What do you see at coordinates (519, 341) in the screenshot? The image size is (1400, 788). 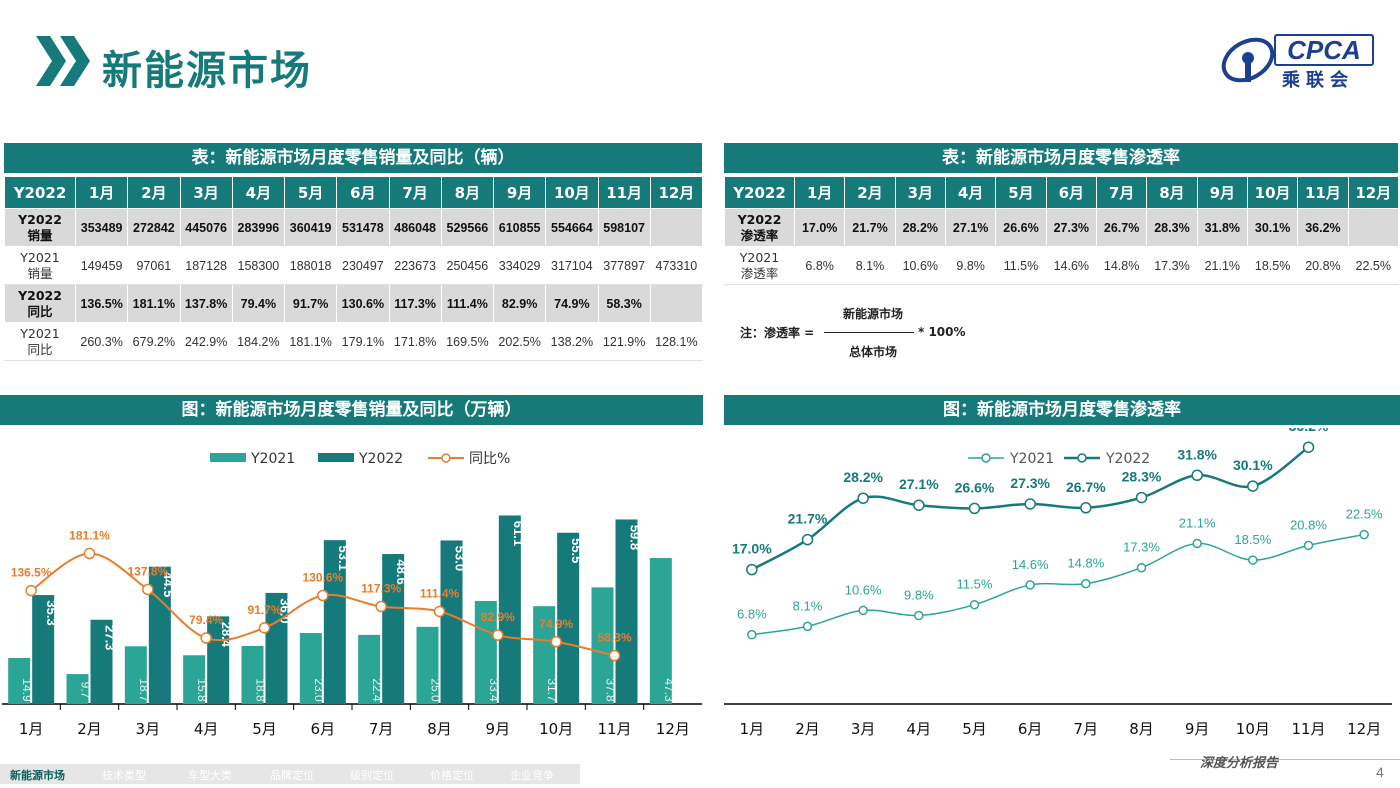 I see `table-cell: 202.5%` at bounding box center [519, 341].